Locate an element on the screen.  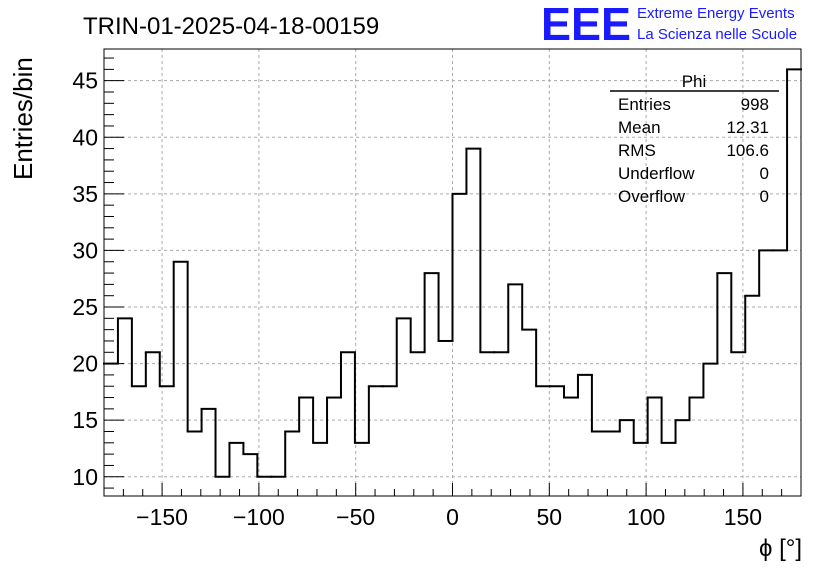
logo-line-2: La Scienza nelle Scuole is located at coordinates (717, 34).